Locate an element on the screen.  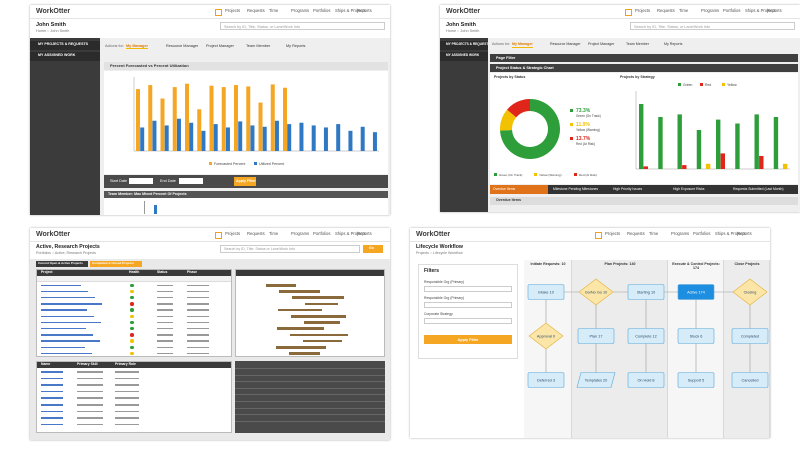
decision-node is located at coordinates (546, 336).